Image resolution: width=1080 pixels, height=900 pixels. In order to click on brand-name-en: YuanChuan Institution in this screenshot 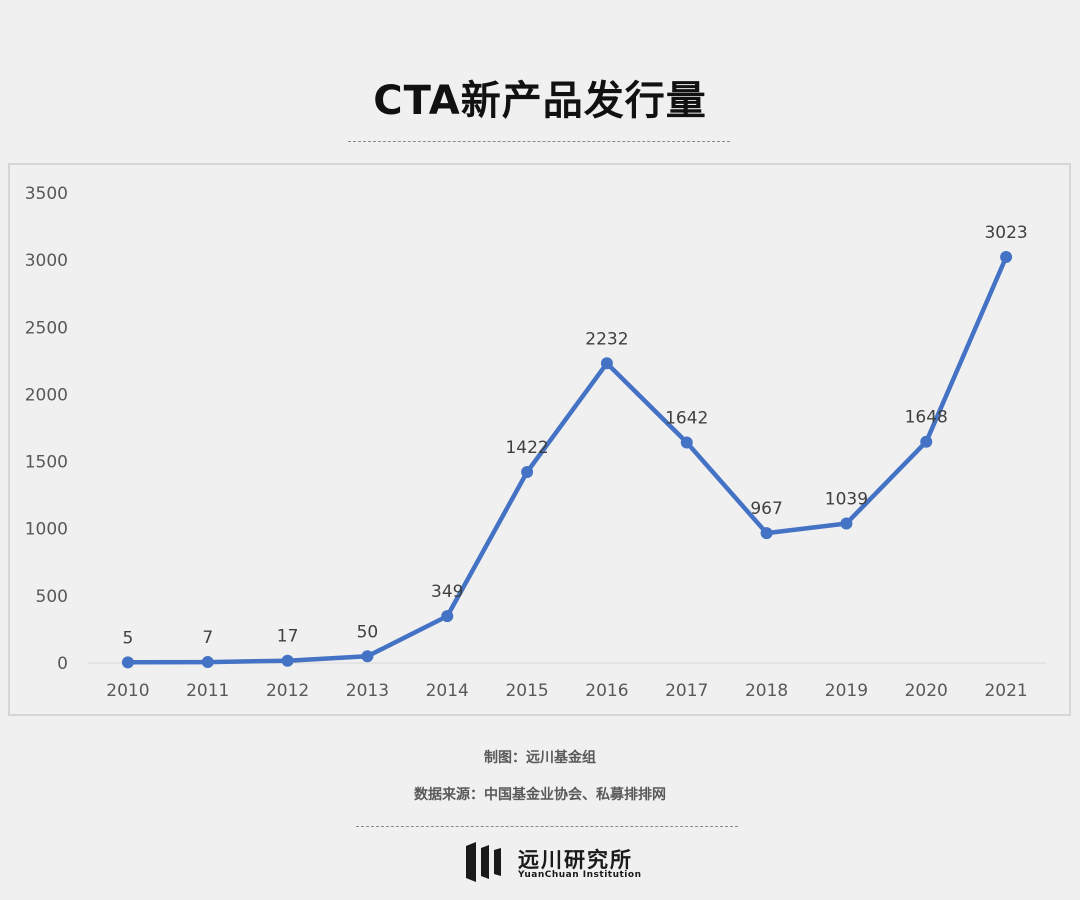, I will do `click(580, 875)`.